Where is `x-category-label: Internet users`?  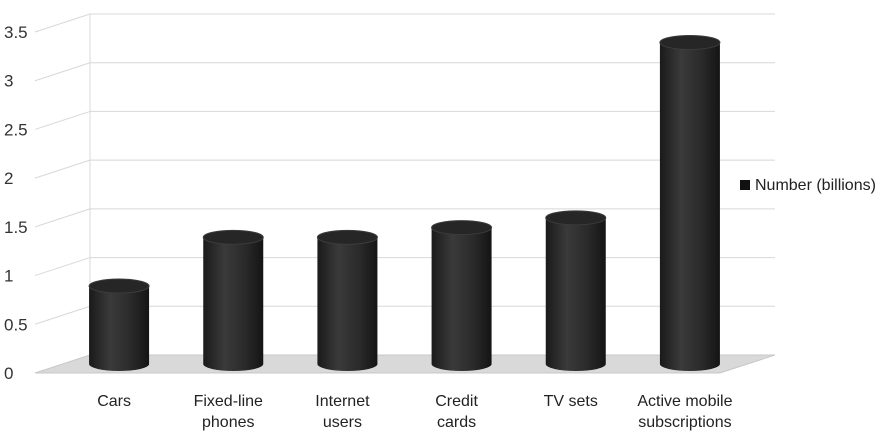 x-category-label: Internet users is located at coordinates (342, 412).